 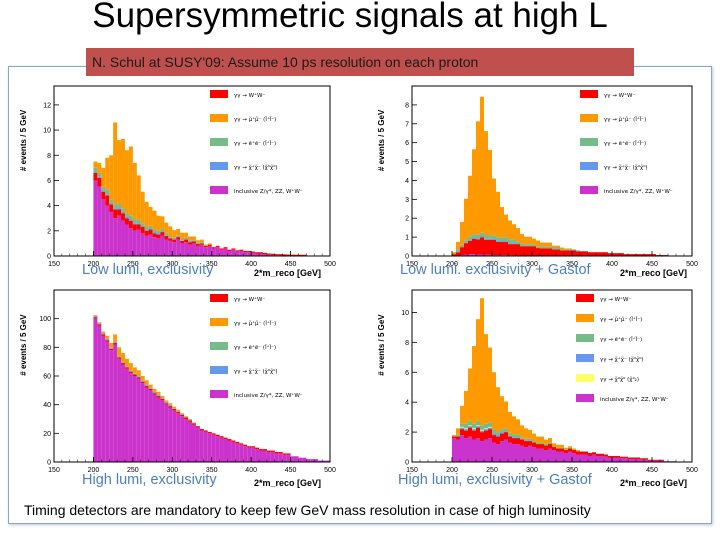 I want to click on x-axis-label: 2*m_reco [GeV], so click(x=288, y=483).